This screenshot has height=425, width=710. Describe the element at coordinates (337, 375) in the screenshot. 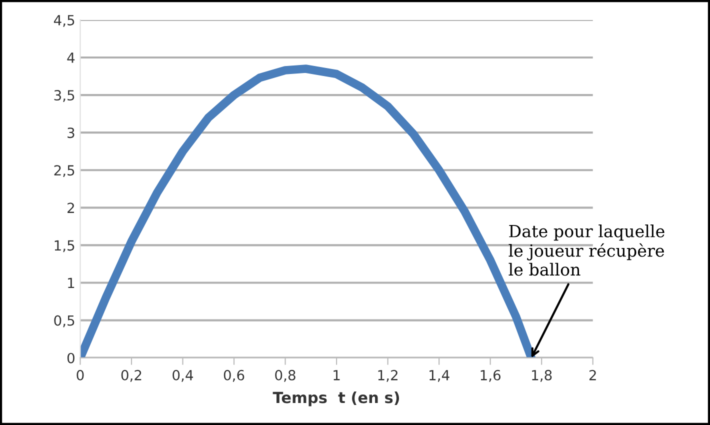

I see `x-tick-label: 1` at that location.